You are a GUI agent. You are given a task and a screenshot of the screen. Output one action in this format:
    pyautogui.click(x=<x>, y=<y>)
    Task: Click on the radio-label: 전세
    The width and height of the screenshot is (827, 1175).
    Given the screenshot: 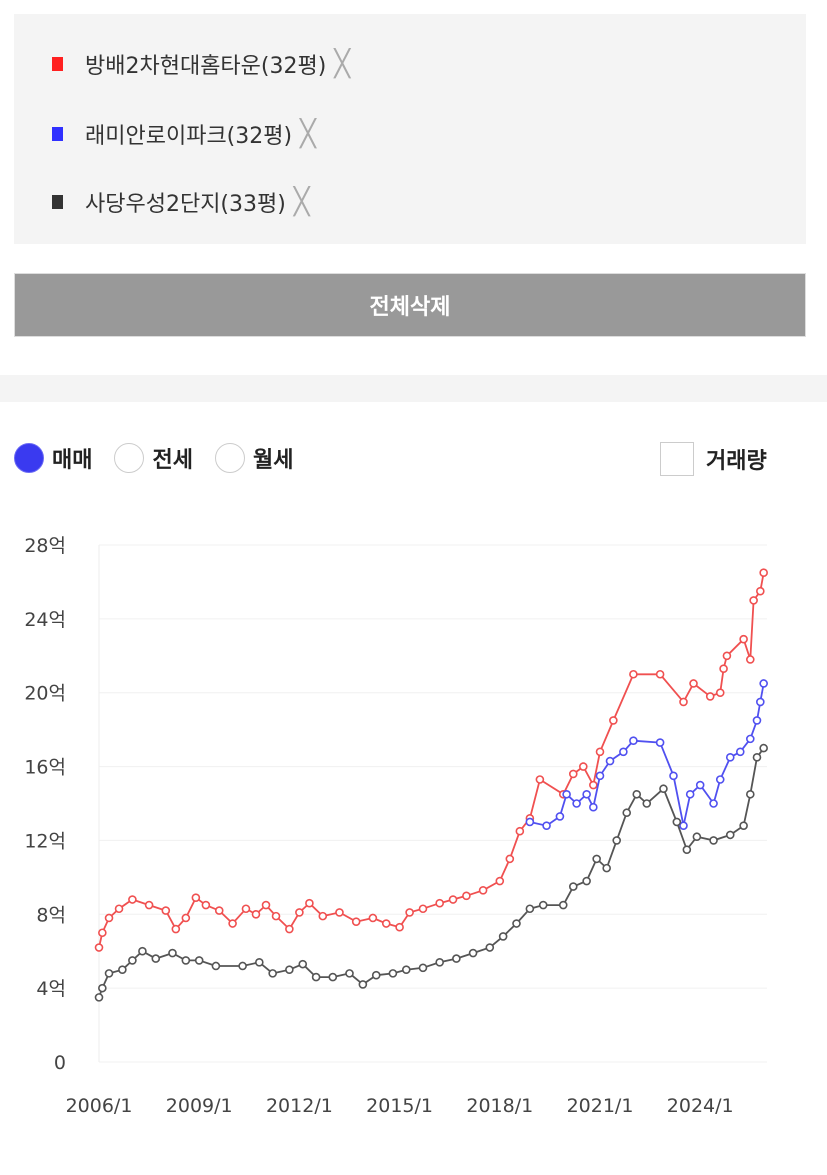 What is the action you would take?
    pyautogui.click(x=172, y=460)
    